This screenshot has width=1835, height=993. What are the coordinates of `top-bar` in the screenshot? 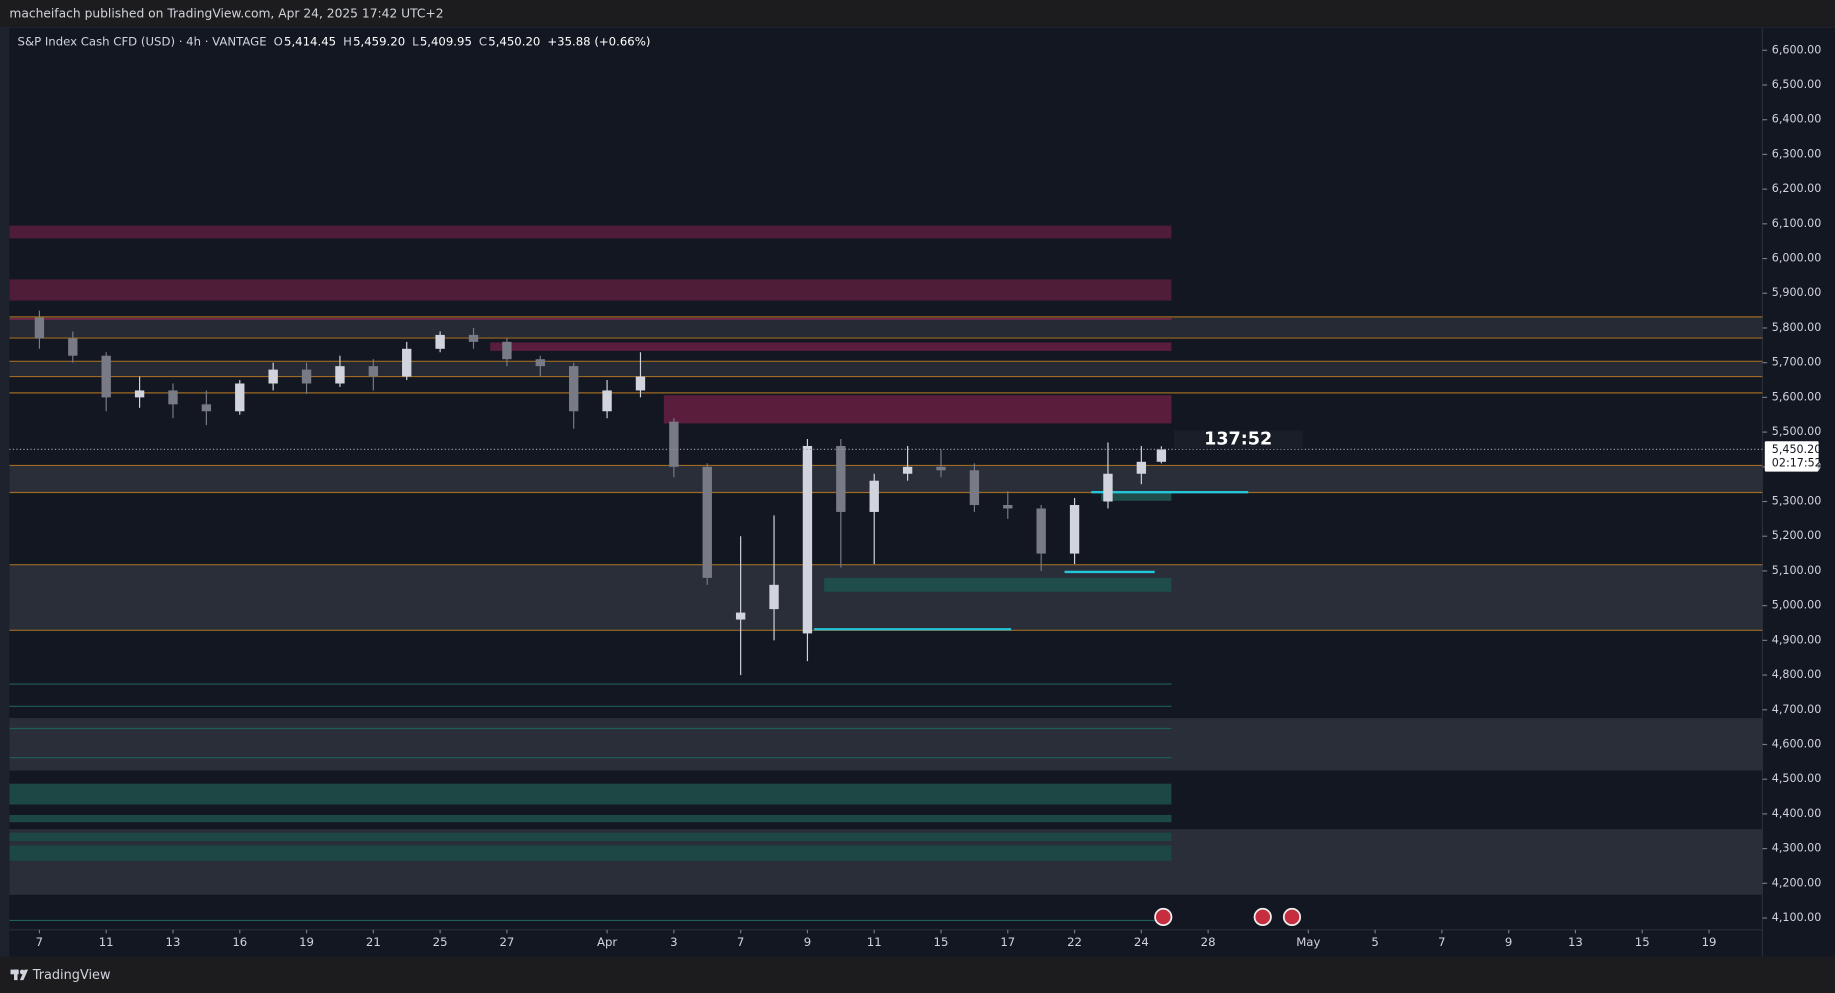 It's located at (917, 13).